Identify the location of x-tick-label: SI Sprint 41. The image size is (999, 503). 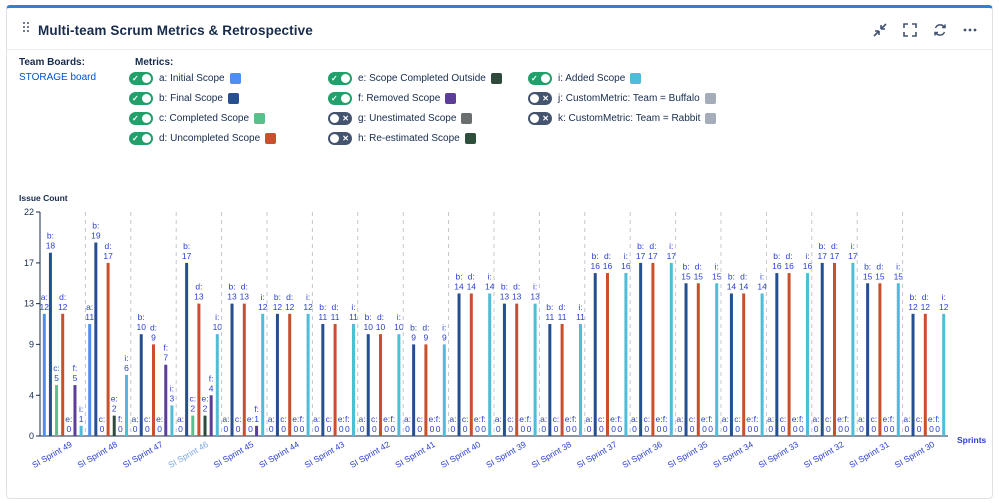
(415, 454).